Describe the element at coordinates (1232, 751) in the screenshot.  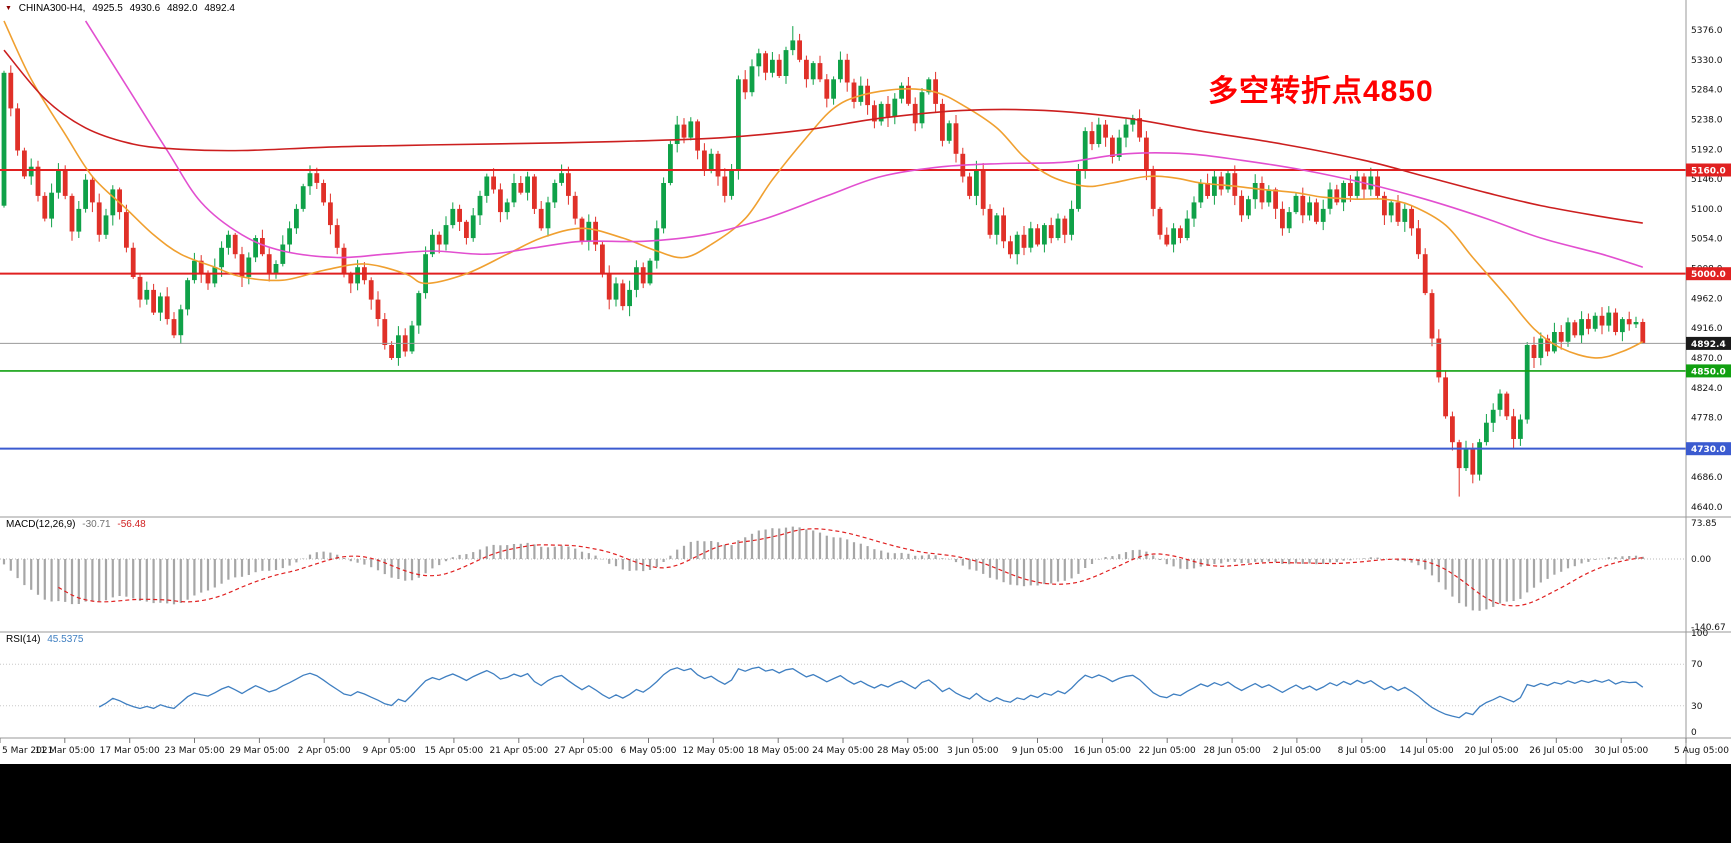
I see `time-axis-label: 28 Jun 05:00` at that location.